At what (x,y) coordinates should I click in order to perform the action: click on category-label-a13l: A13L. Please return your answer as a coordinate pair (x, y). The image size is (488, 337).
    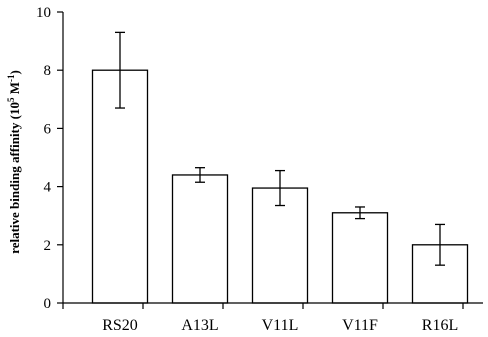
    Looking at the image, I should click on (199, 325).